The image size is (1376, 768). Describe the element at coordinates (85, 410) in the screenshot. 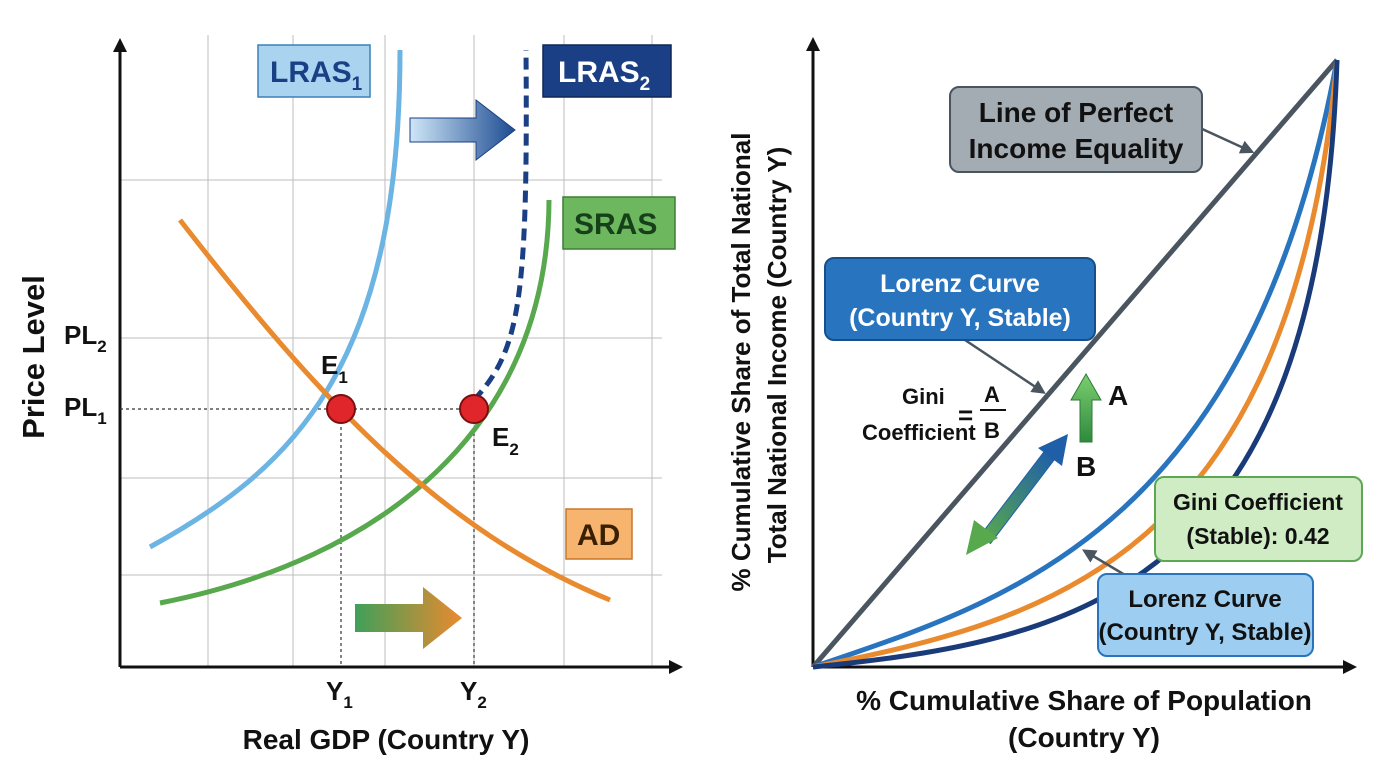

I see `pl1-label: PL1` at that location.